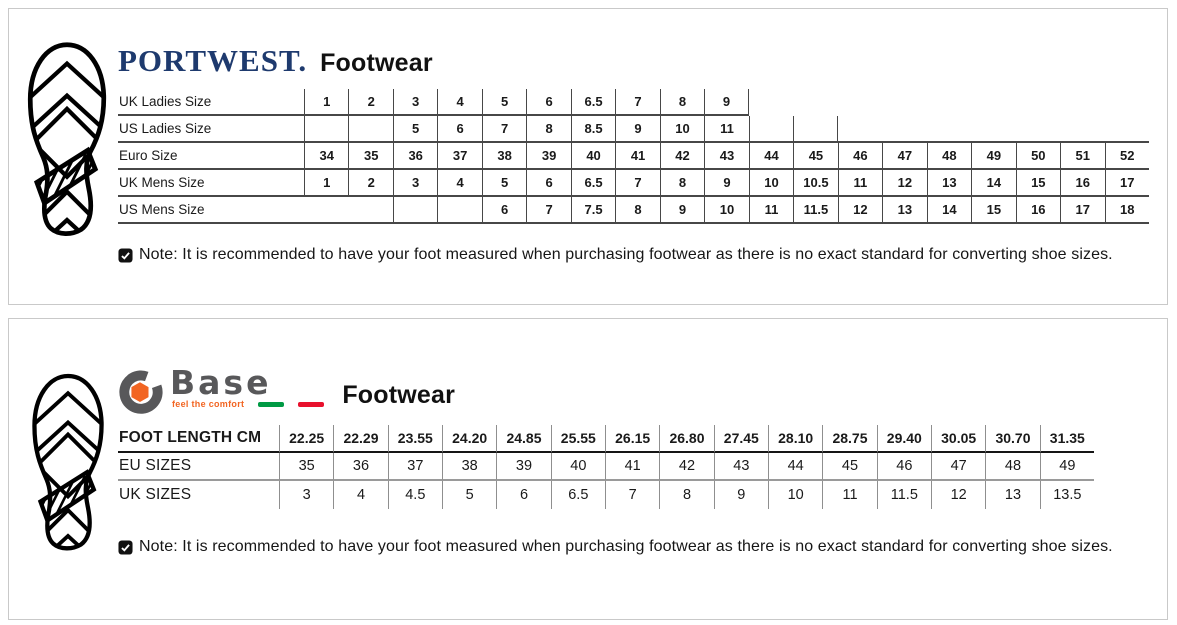  Describe the element at coordinates (415, 156) in the screenshot. I see `table-cell: 36` at that location.